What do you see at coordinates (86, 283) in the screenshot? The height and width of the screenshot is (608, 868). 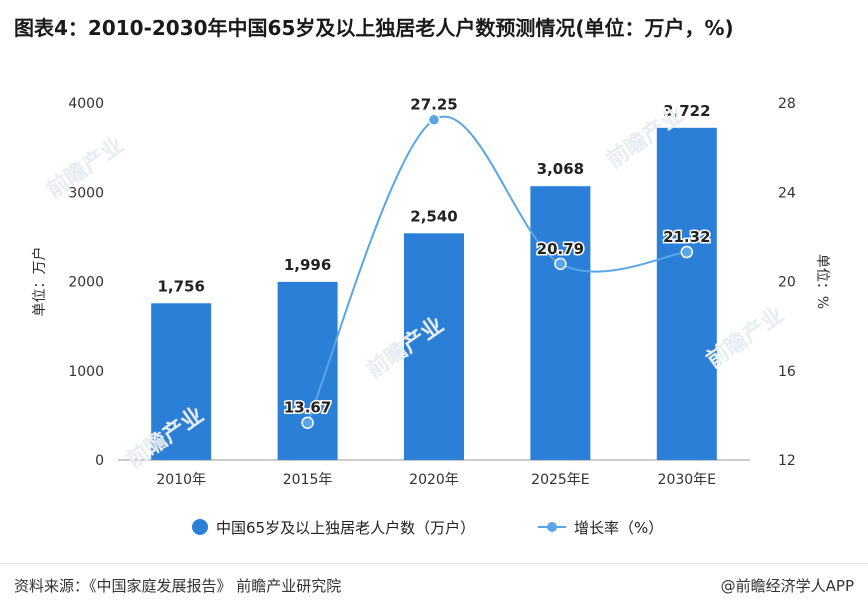 I see `y-tick-label: 2000` at bounding box center [86, 283].